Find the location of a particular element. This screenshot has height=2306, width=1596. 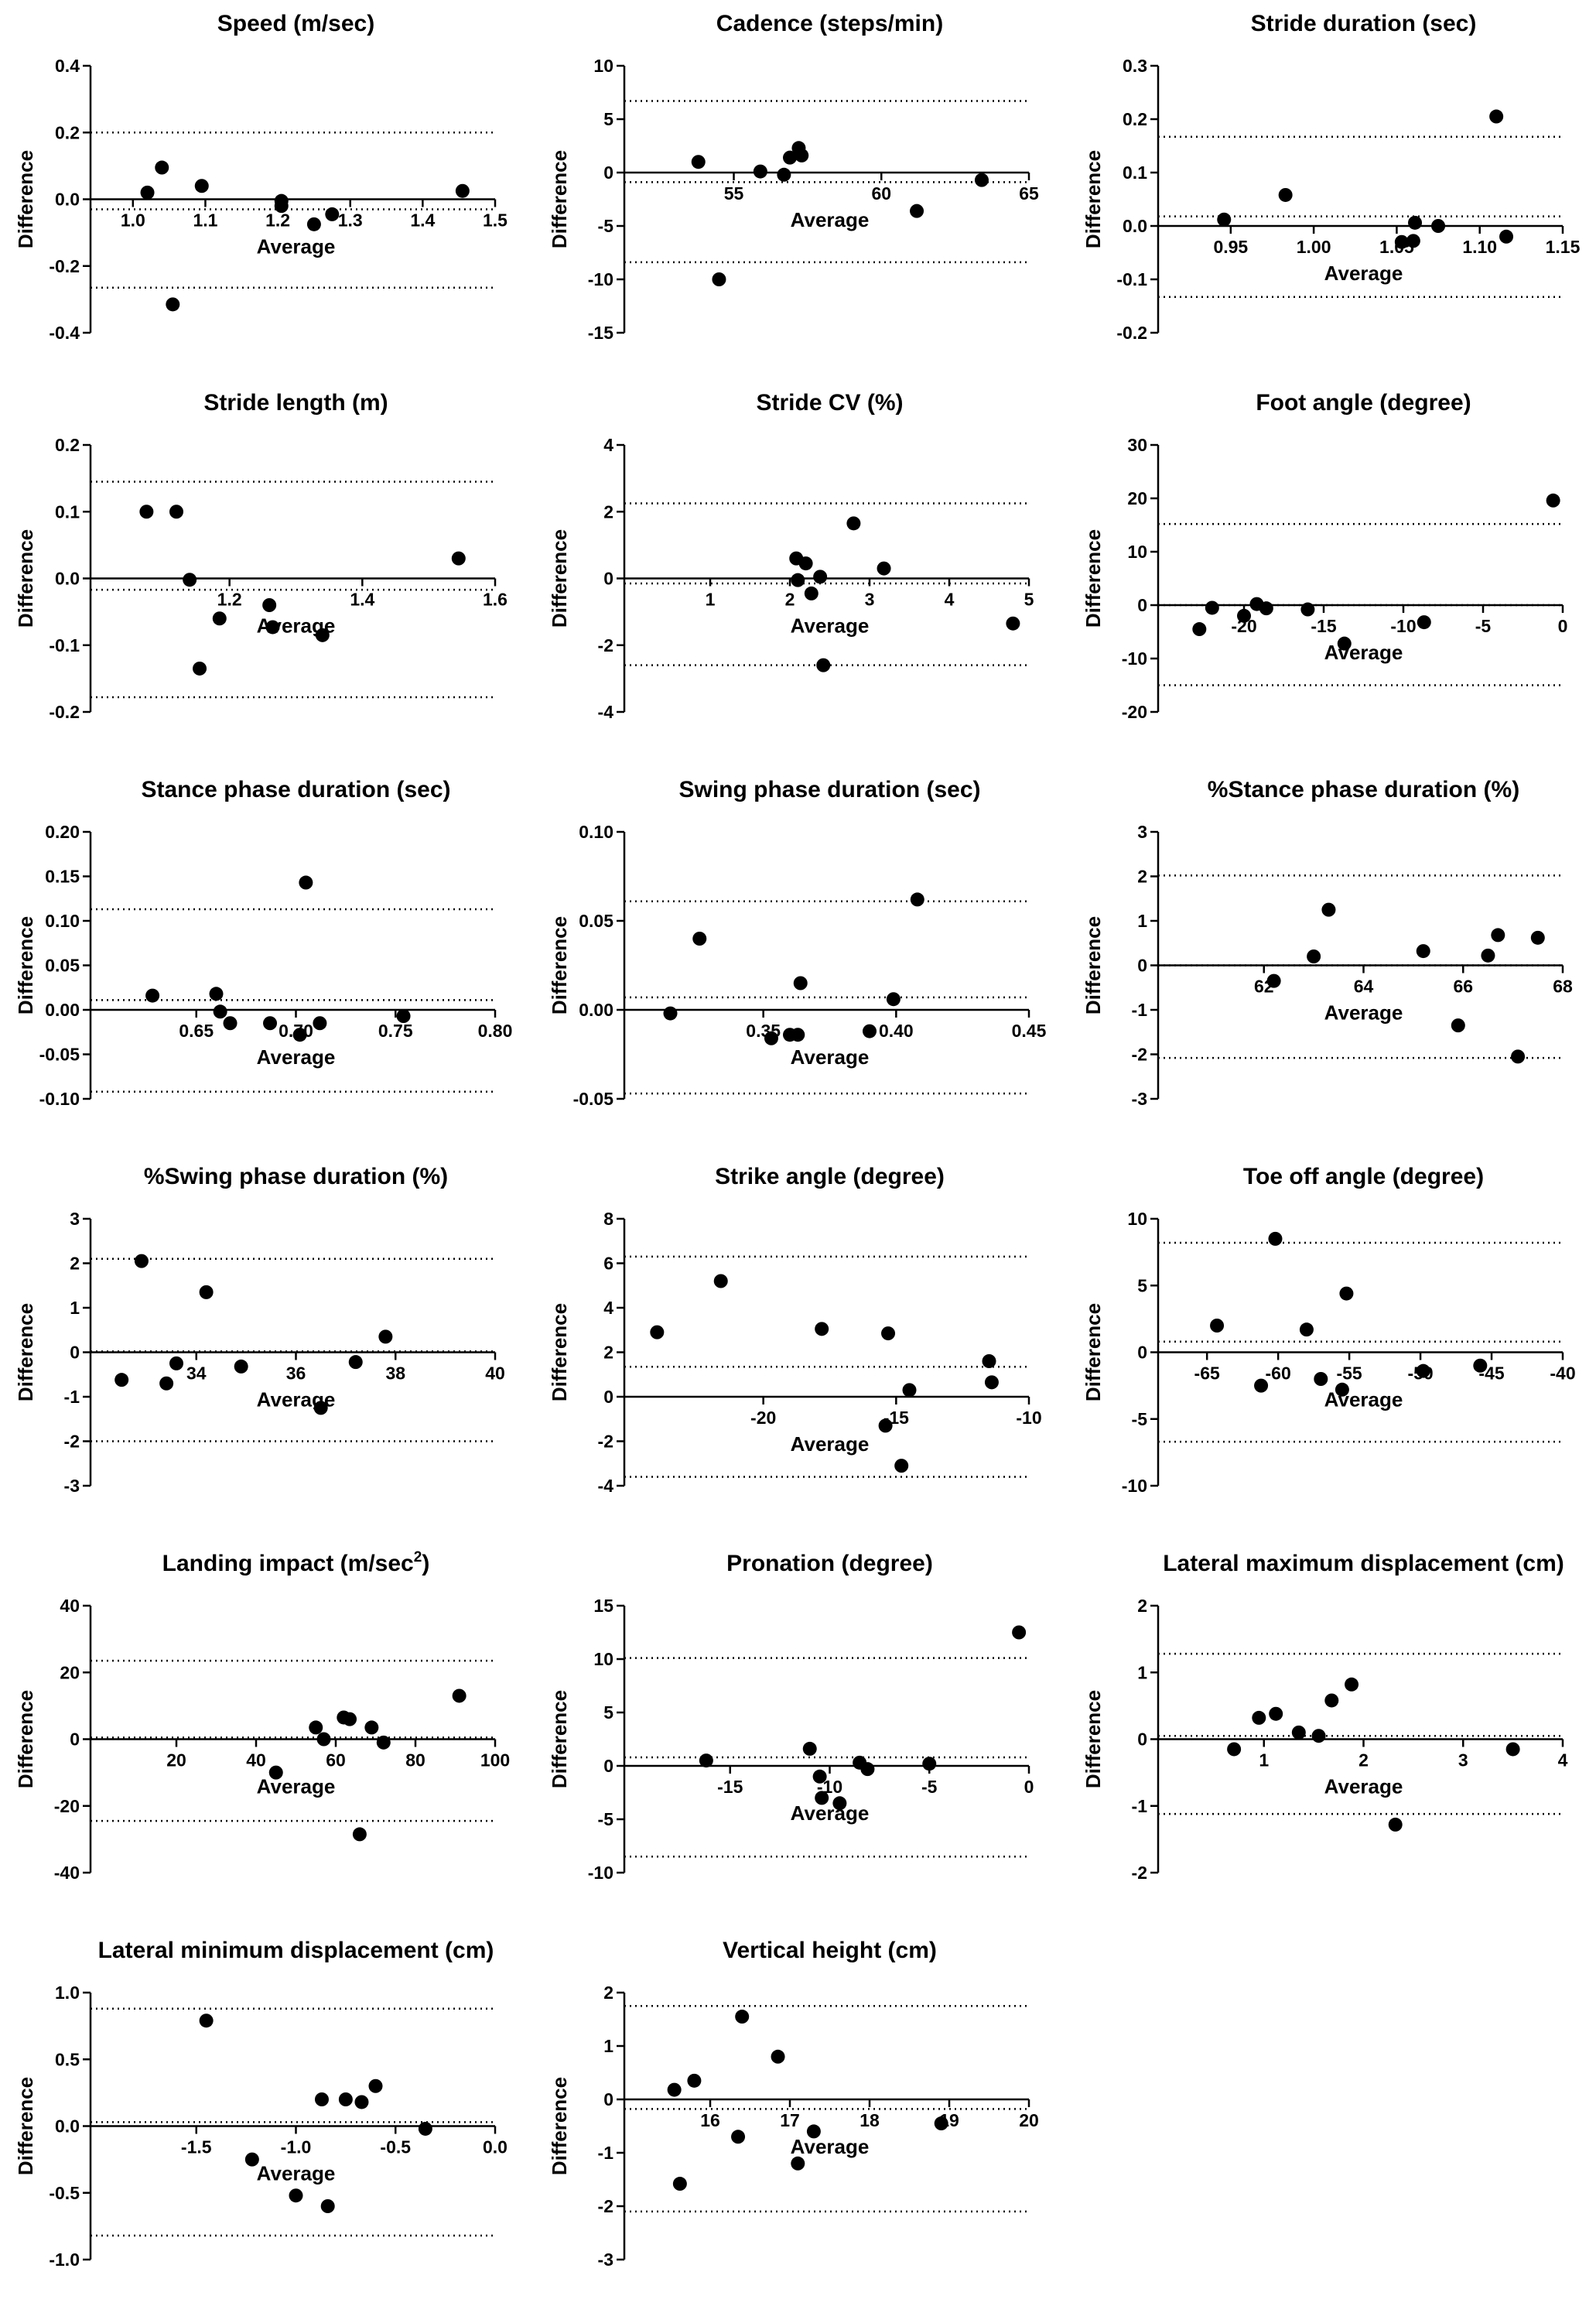

chart-title-text: Landing impact (m/sec is located at coordinates (288, 1563).